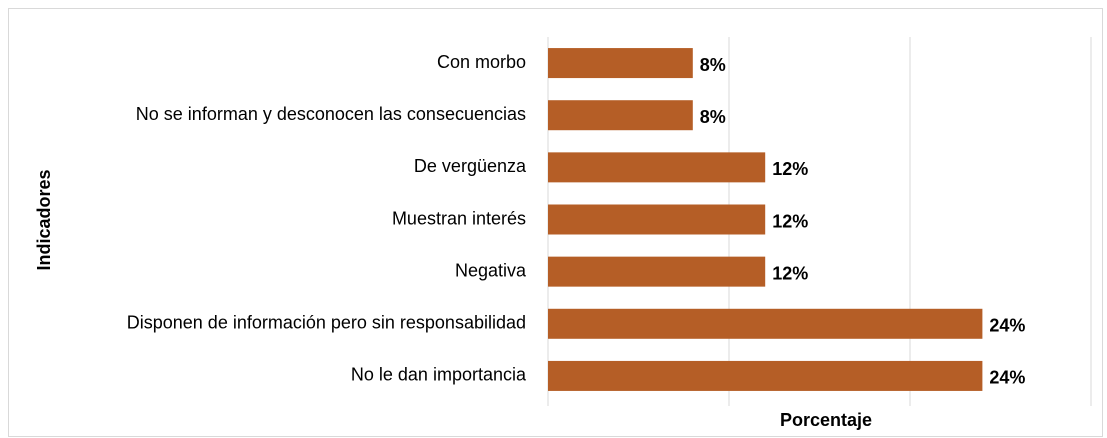  Describe the element at coordinates (481, 62) in the screenshot. I see `y-tick-label: Con morbo` at that location.